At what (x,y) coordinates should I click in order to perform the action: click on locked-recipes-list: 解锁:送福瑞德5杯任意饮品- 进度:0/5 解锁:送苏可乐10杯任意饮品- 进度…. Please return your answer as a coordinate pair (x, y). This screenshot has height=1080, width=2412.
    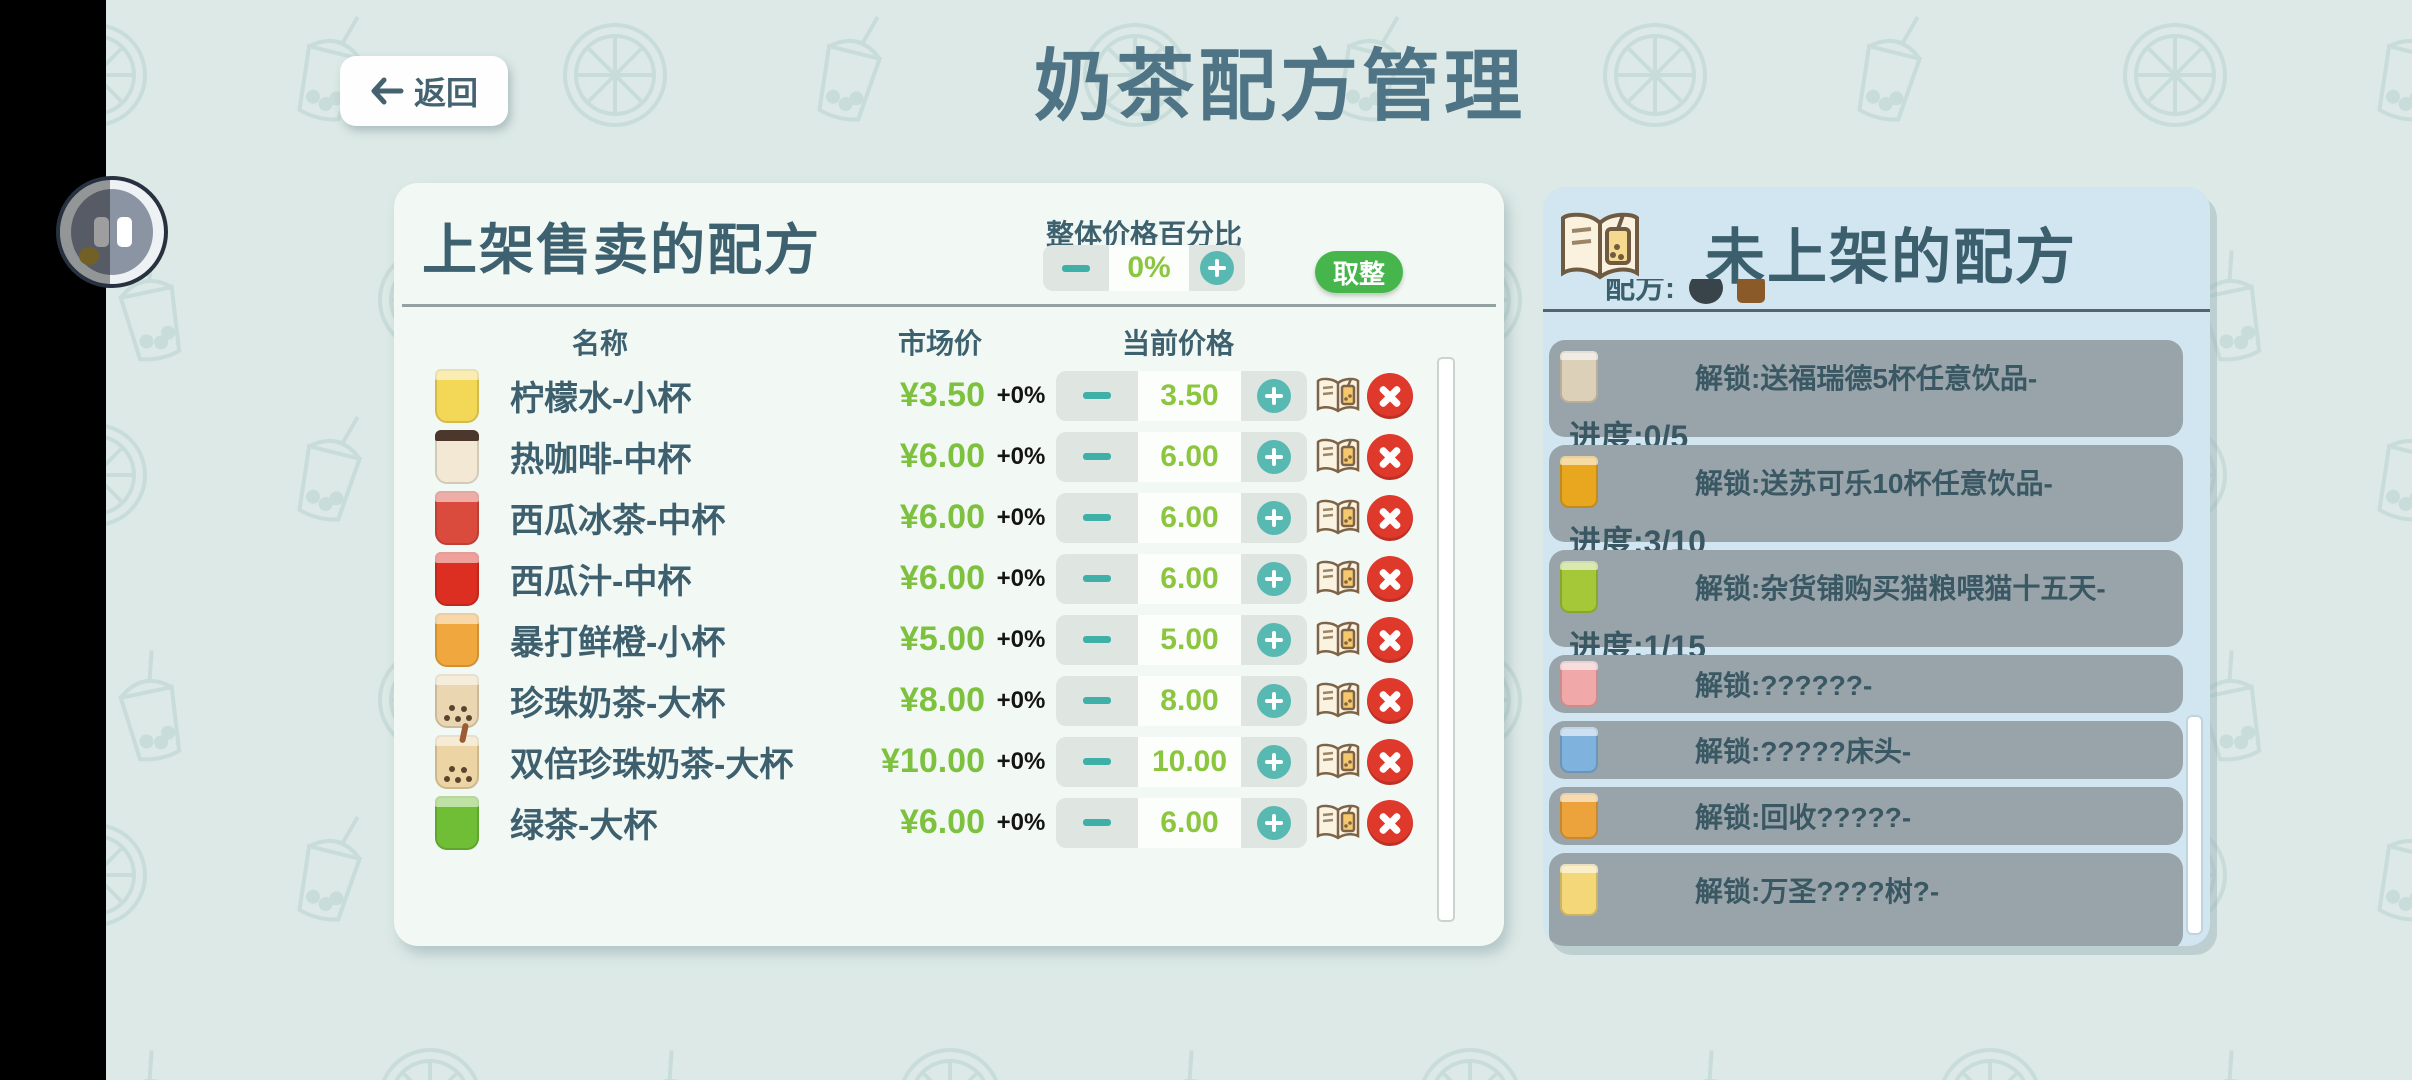
    Looking at the image, I should click on (1866, 643).